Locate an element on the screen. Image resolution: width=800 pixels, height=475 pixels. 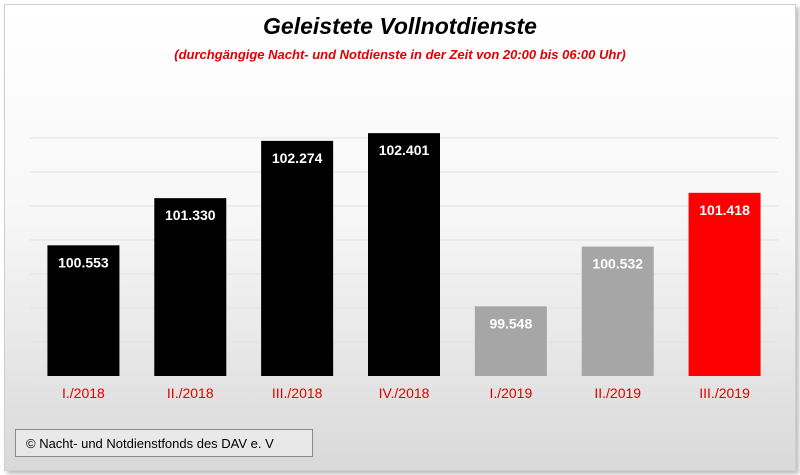
category-label: I./2018 is located at coordinates (83, 393).